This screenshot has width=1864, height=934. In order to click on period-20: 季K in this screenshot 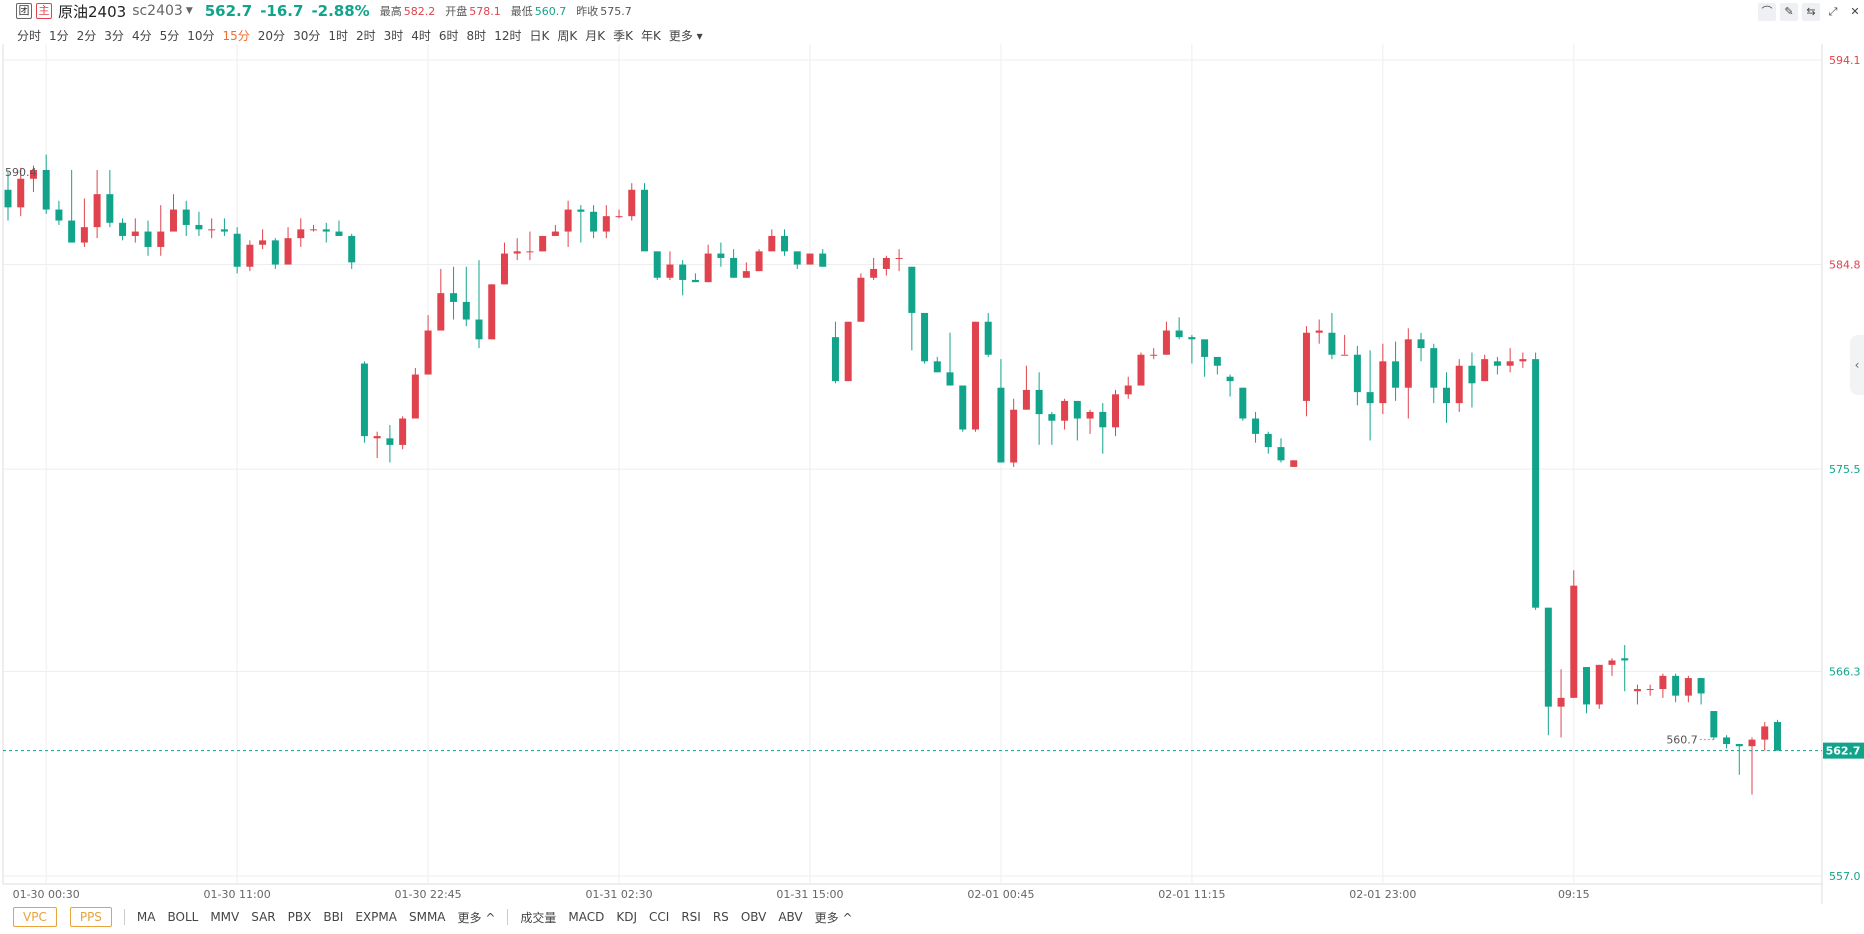, I will do `click(623, 36)`.